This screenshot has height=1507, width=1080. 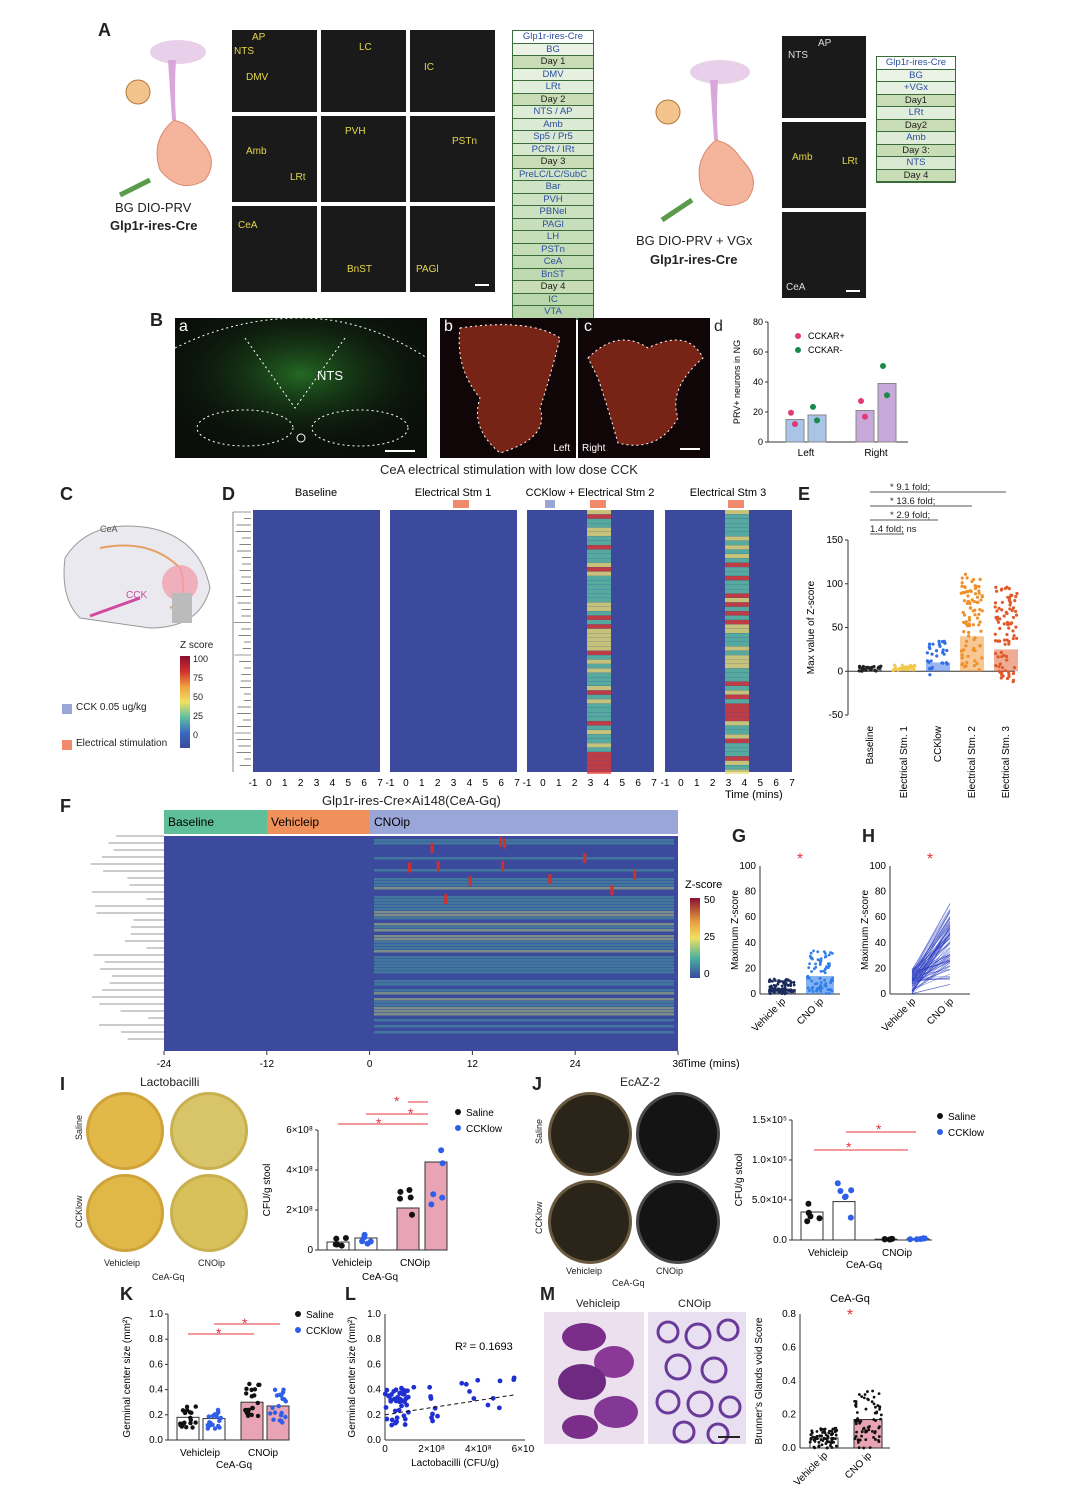 What do you see at coordinates (868, 836) in the screenshot?
I see `panel-label-h: H` at bounding box center [868, 836].